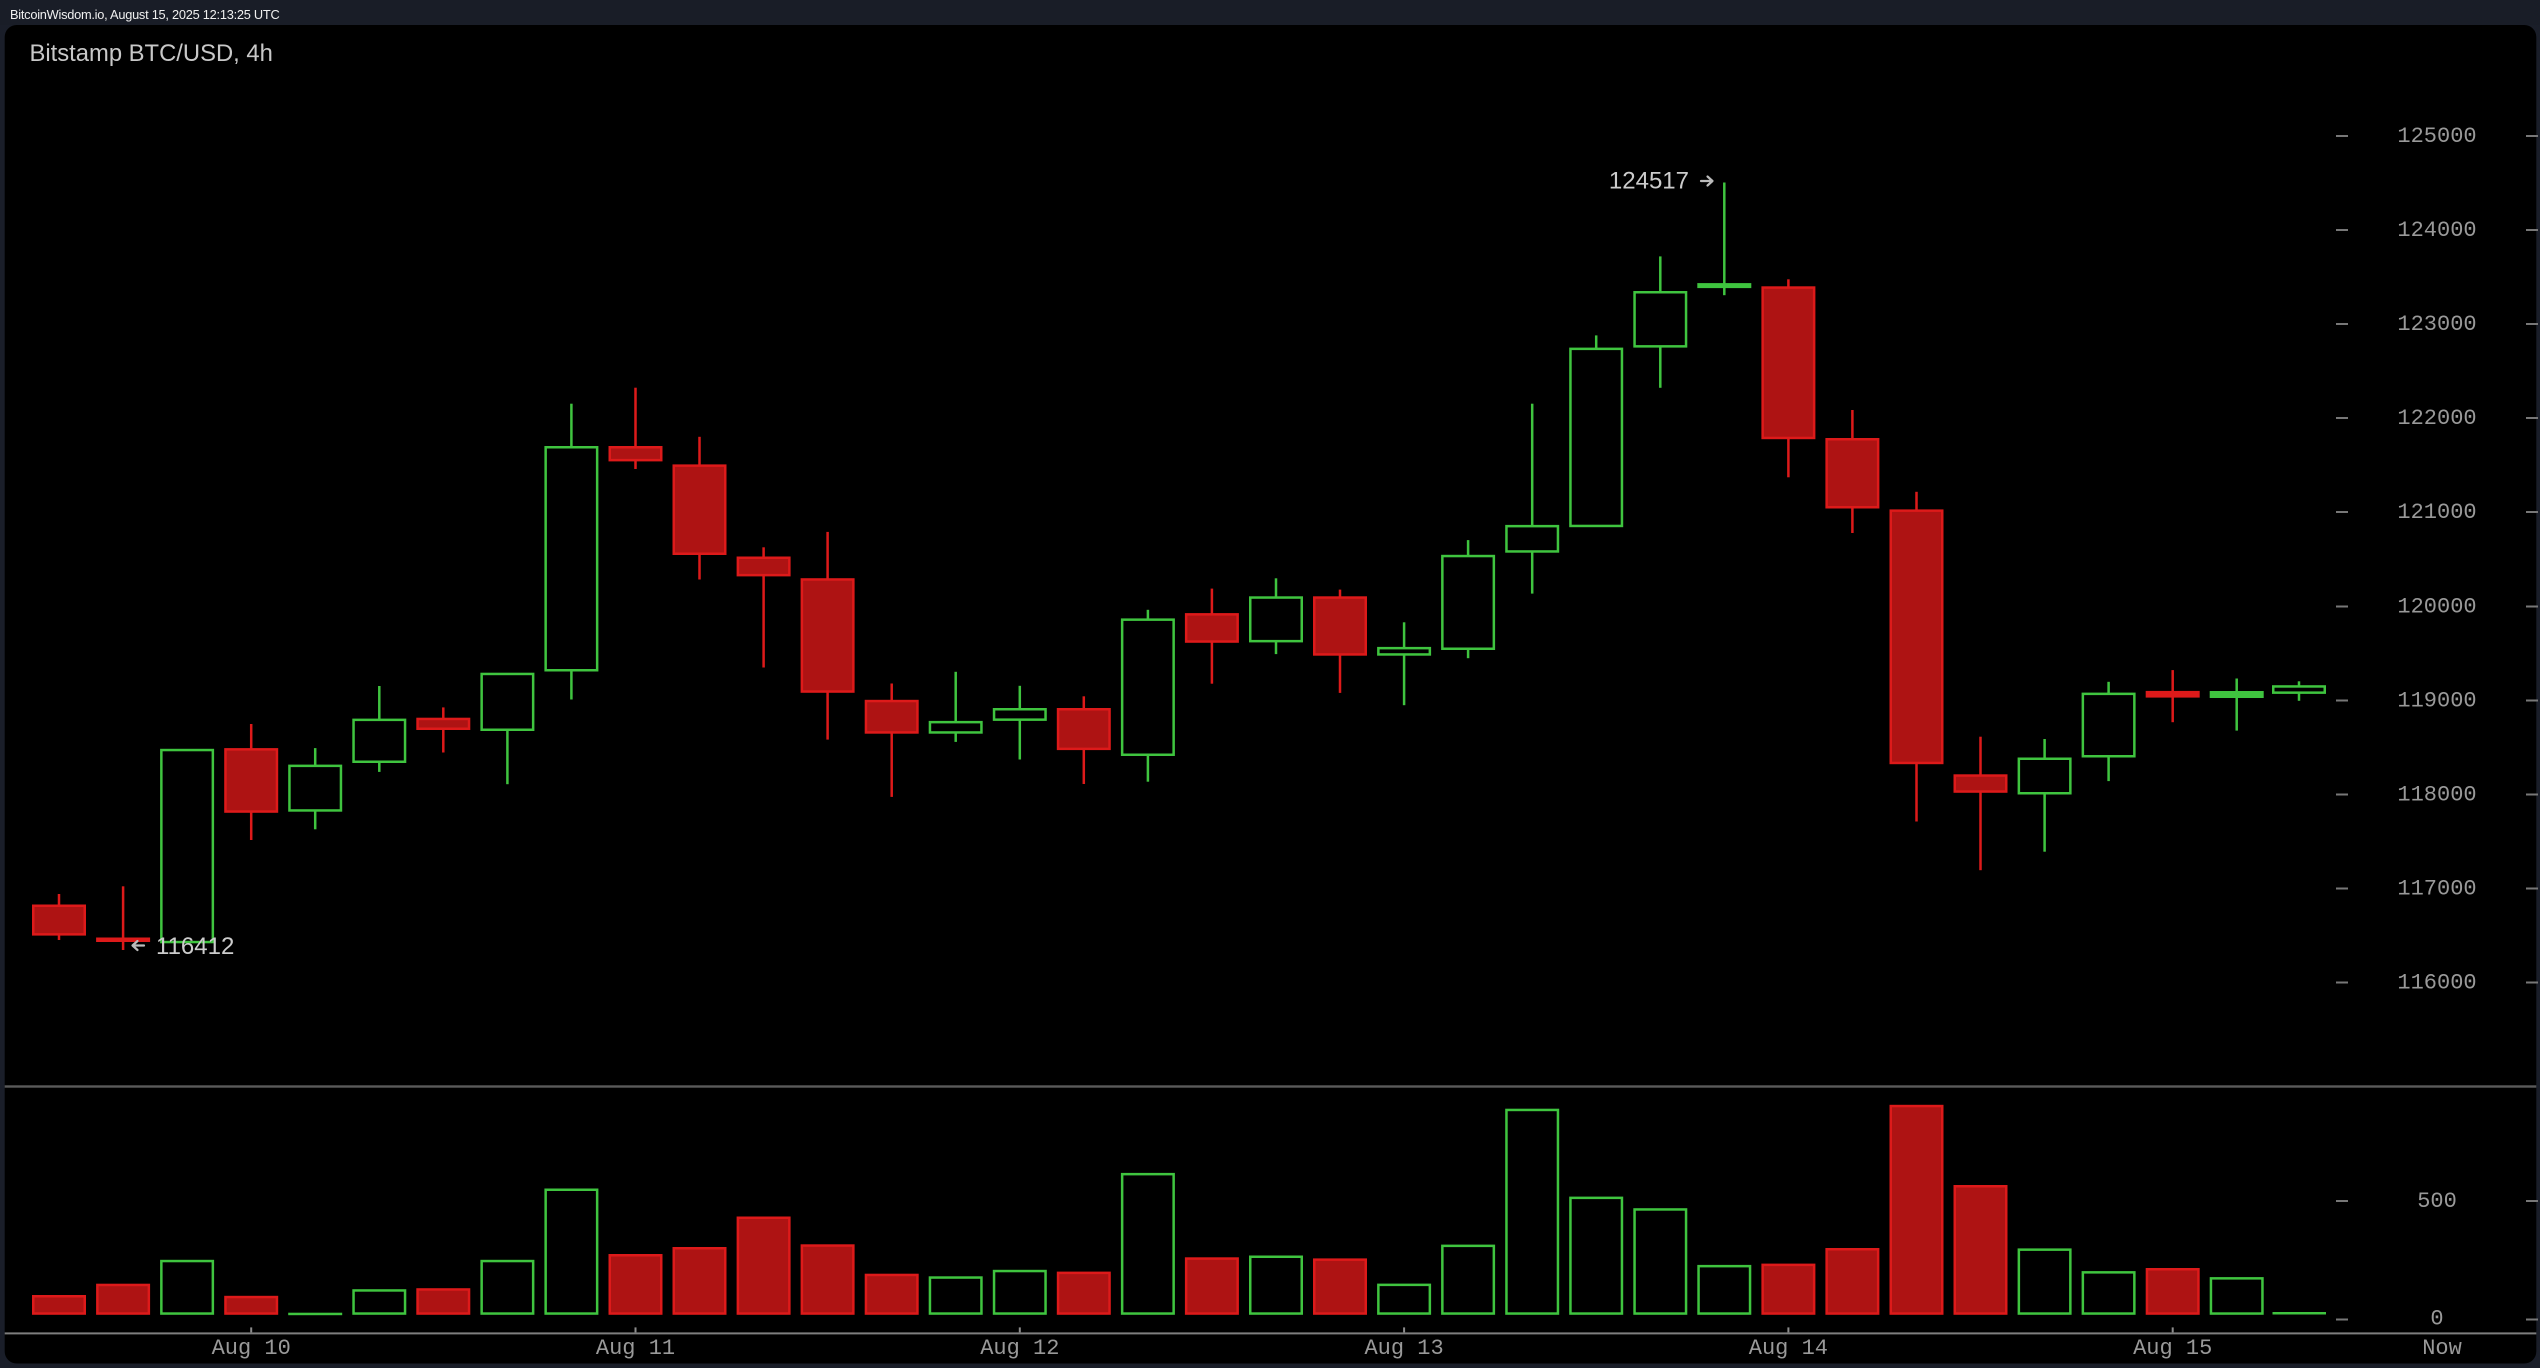 This screenshot has height=1368, width=2540. I want to click on svg-text: Now, so click(2442, 1348).